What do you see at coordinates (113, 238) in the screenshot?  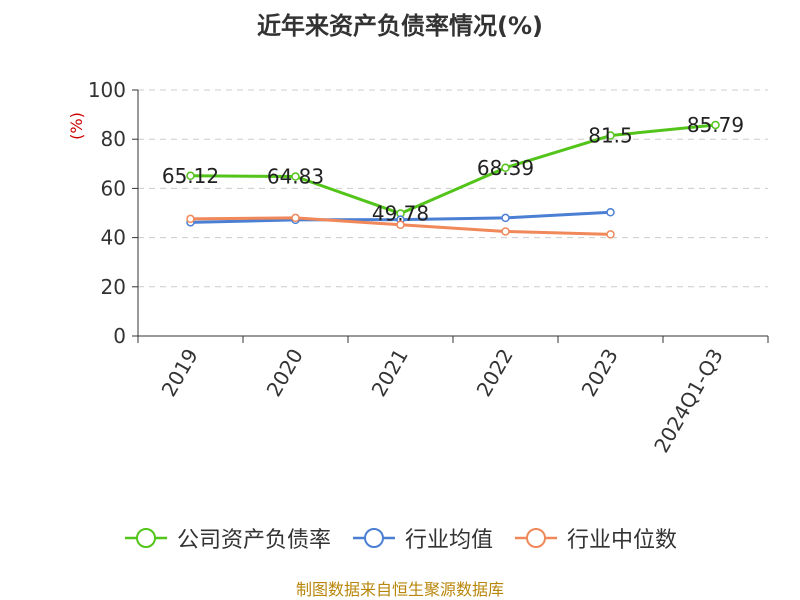 I see `y-tick-label: 40` at bounding box center [113, 238].